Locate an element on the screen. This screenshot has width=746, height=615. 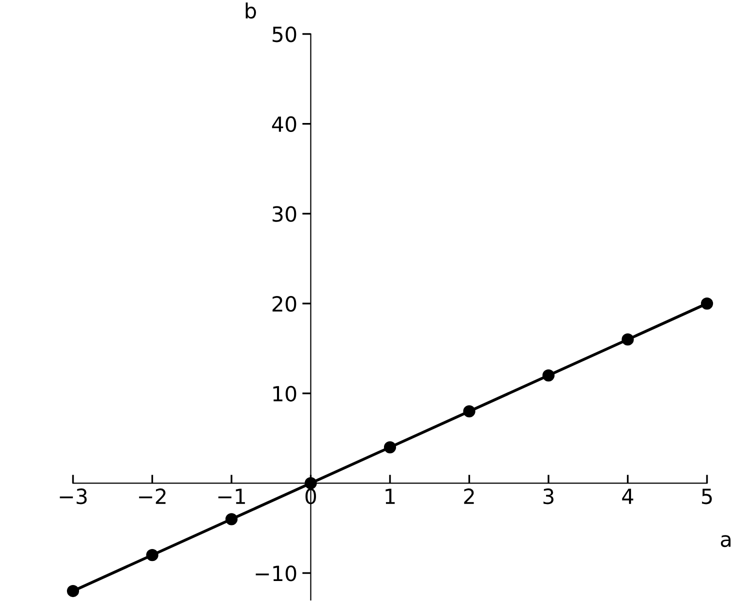
x-tick-label: 4 is located at coordinates (628, 496).